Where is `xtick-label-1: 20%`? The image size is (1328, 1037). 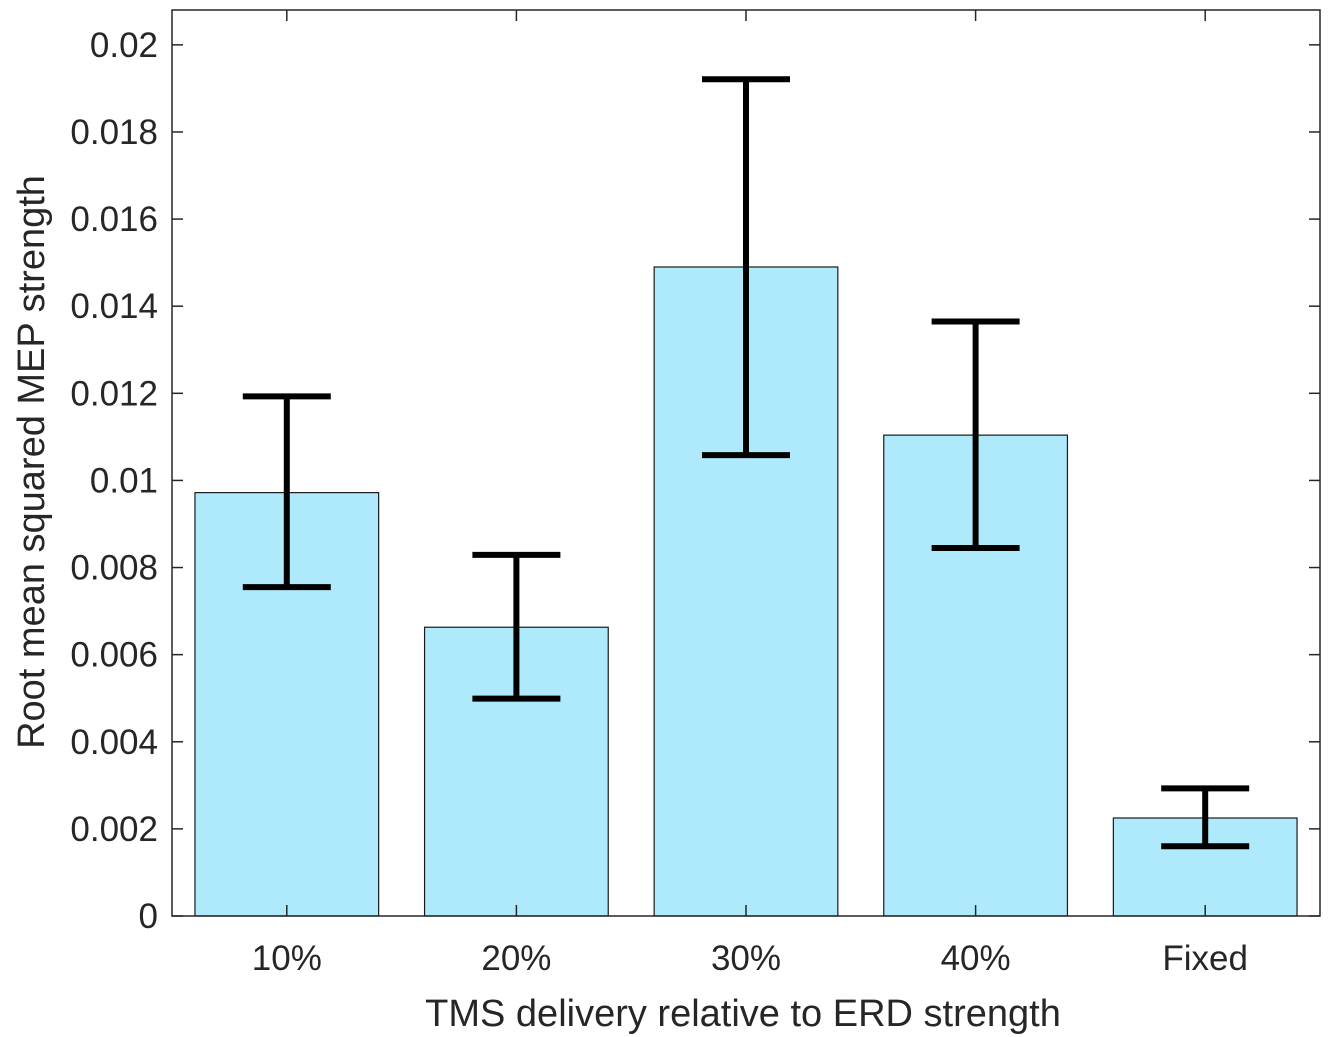
xtick-label-1: 20% is located at coordinates (516, 958).